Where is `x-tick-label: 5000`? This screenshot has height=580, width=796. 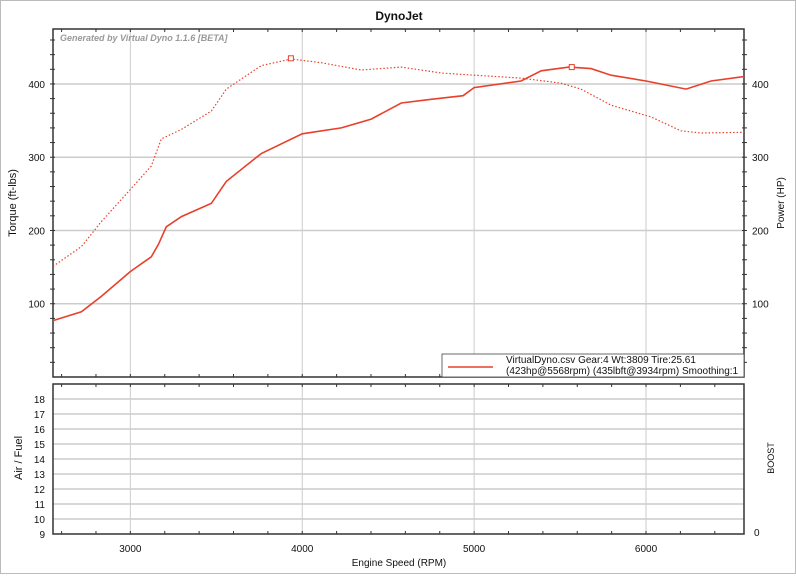 x-tick-label: 5000 is located at coordinates (474, 549).